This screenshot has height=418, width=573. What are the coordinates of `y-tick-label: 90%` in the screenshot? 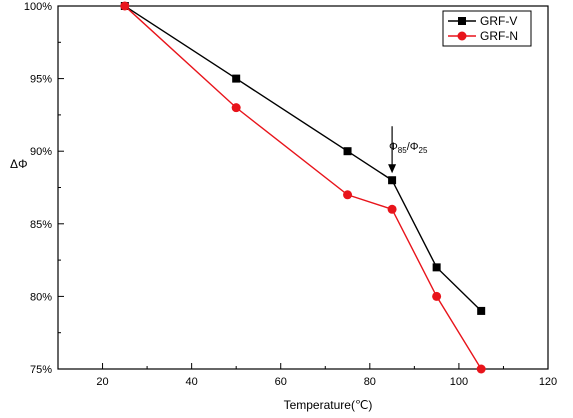 It's located at (41, 152).